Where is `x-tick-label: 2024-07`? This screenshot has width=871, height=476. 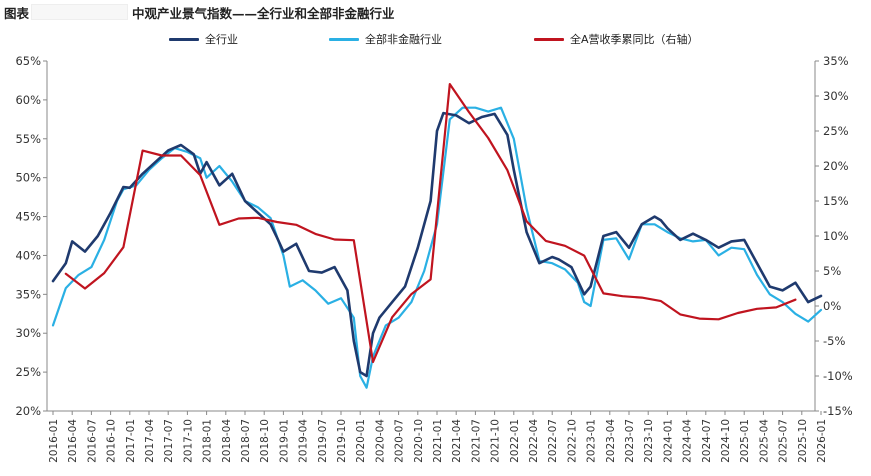
x-tick-label: 2024-07 is located at coordinates (707, 441).